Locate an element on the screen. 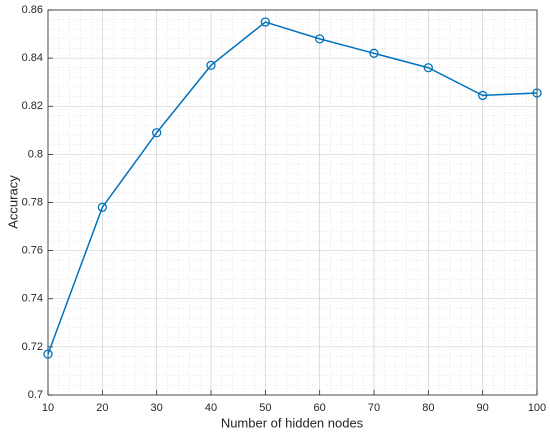  y-tick-label: 0.74 is located at coordinates (32, 299).